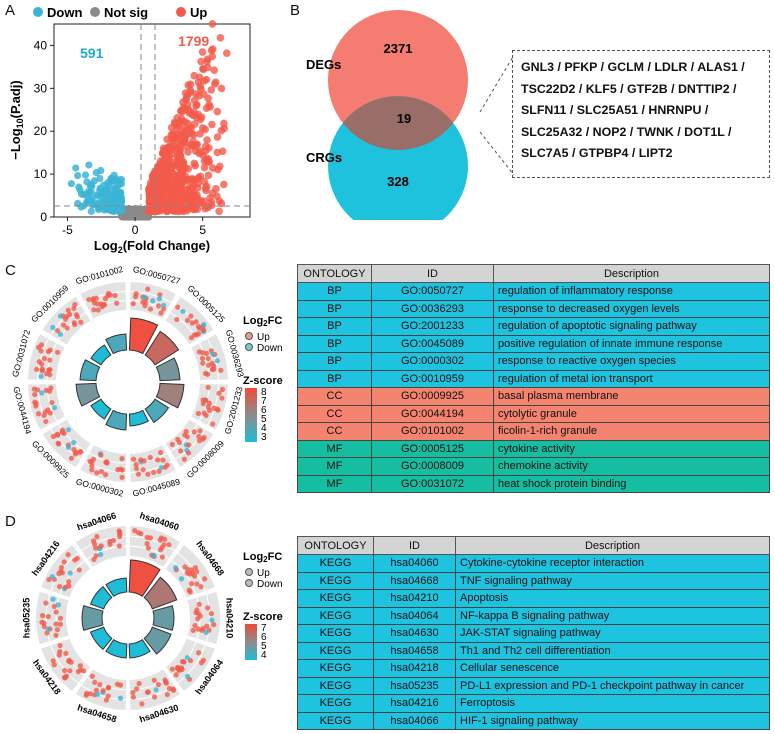 The image size is (775, 734). I want to click on cell-id: GO:0050727, so click(432, 291).